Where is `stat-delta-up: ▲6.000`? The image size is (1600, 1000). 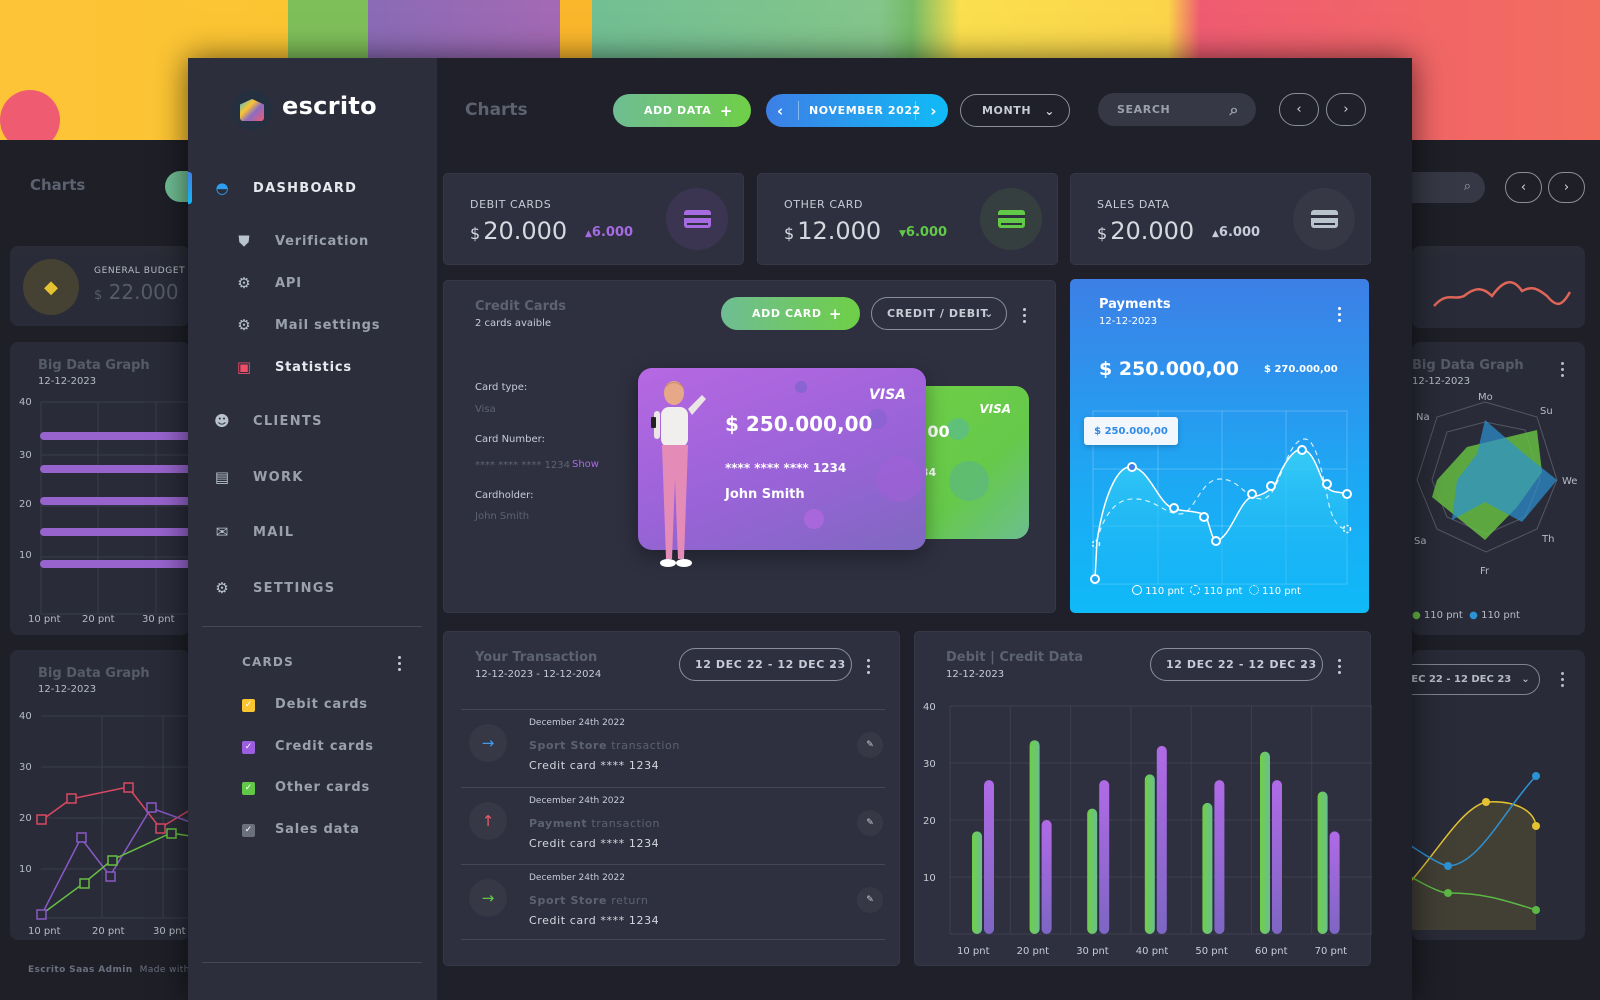 stat-delta-up: ▲6.000 is located at coordinates (609, 232).